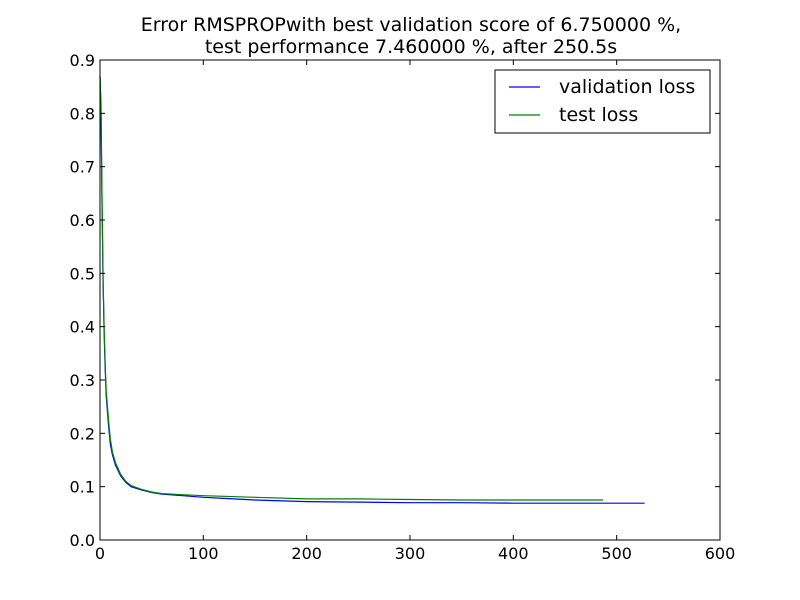  I want to click on x-tick-label: 600, so click(720, 553).